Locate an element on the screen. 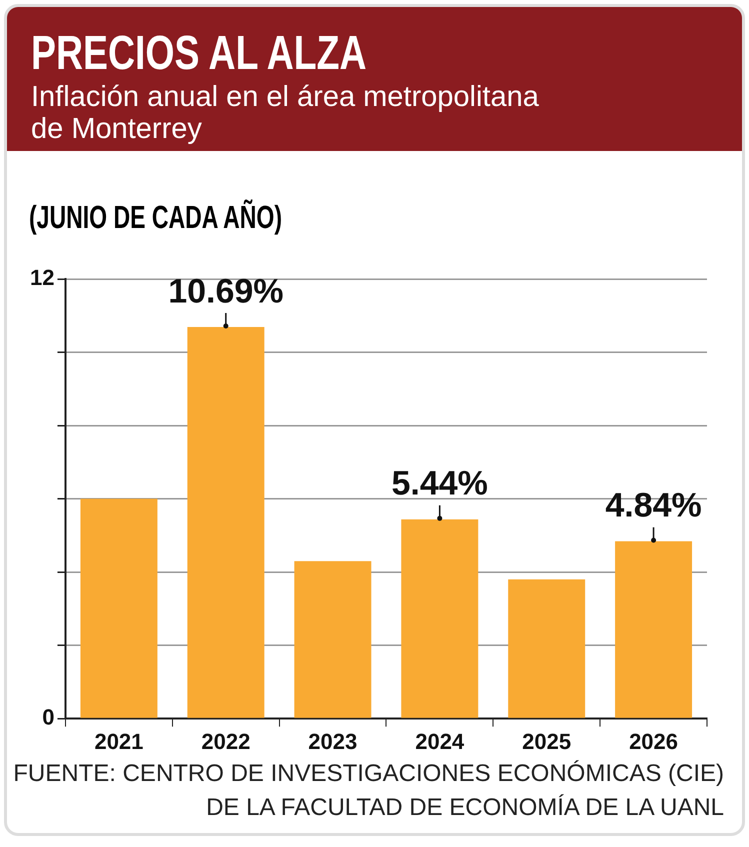  y-tick-label: 12 is located at coordinates (42, 277).